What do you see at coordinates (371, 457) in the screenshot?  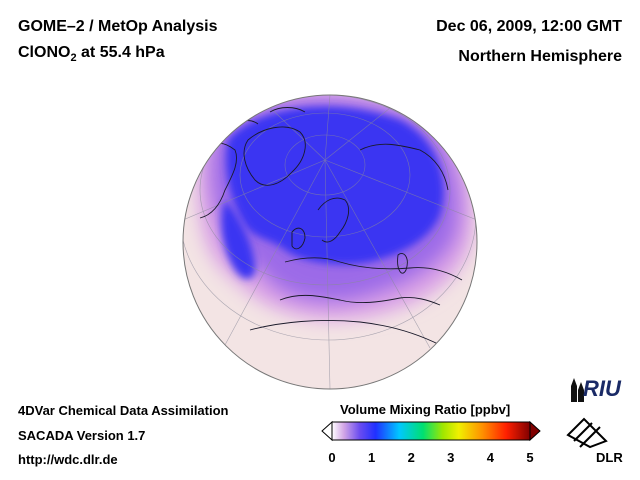 I see `colorbar-tick-label: 1` at bounding box center [371, 457].